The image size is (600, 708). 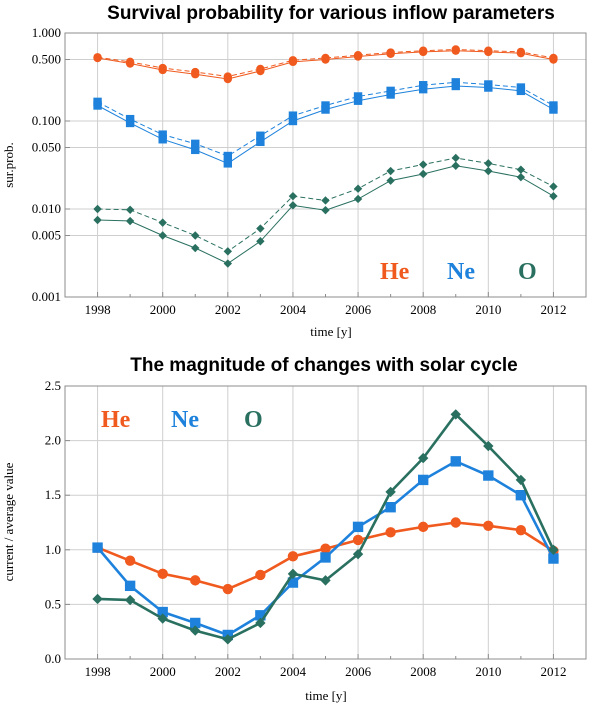 I want to click on x-tick-label: 2002, so click(x=228, y=309).